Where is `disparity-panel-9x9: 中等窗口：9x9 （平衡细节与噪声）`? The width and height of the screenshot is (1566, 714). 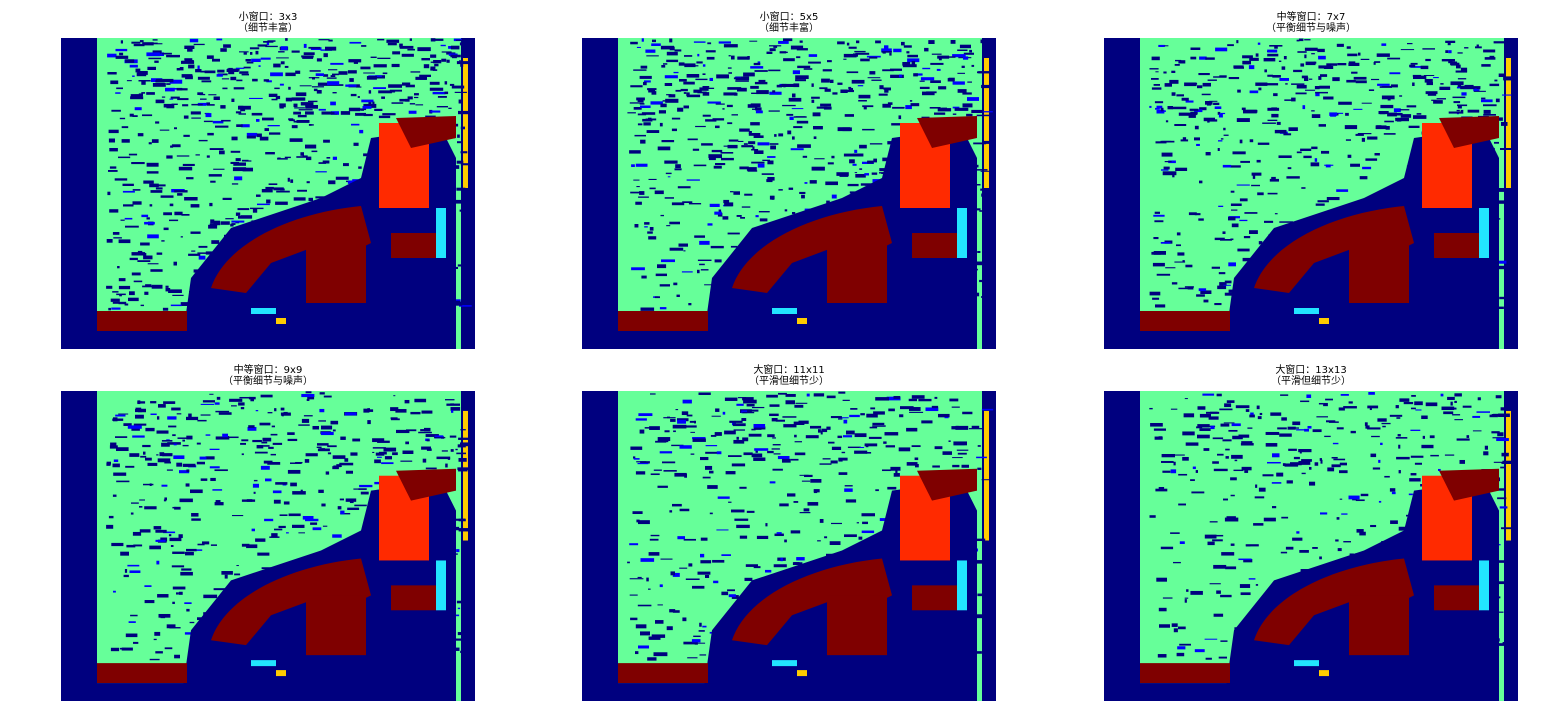 disparity-panel-9x9: 中等窗口：9x9 （平衡细节与噪声） is located at coordinates (268, 533).